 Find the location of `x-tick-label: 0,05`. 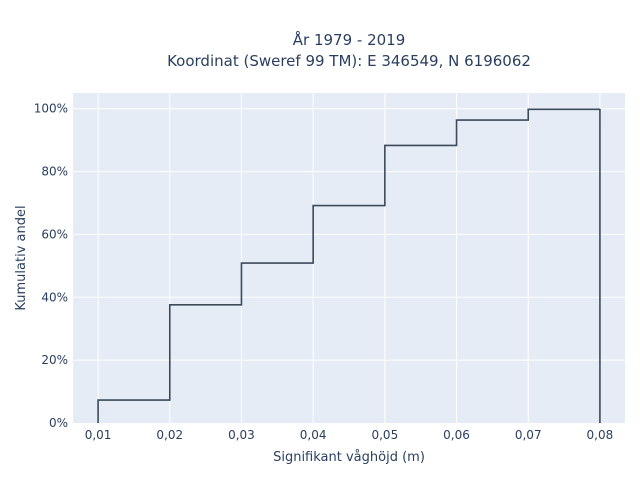

x-tick-label: 0,05 is located at coordinates (384, 435).